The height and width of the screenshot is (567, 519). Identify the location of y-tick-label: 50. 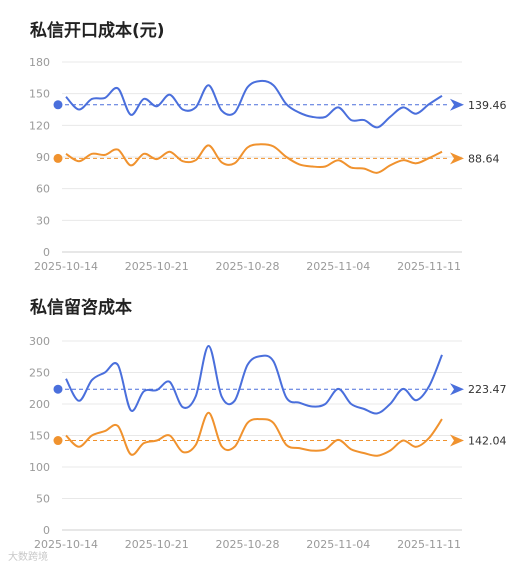
(43, 499).